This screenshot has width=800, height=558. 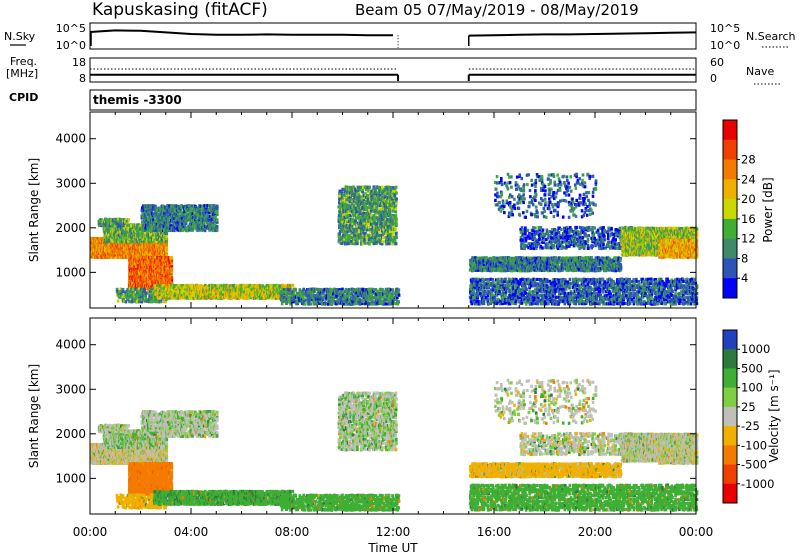 I want to click on nave-tick-bottom: 0, so click(x=713, y=78).